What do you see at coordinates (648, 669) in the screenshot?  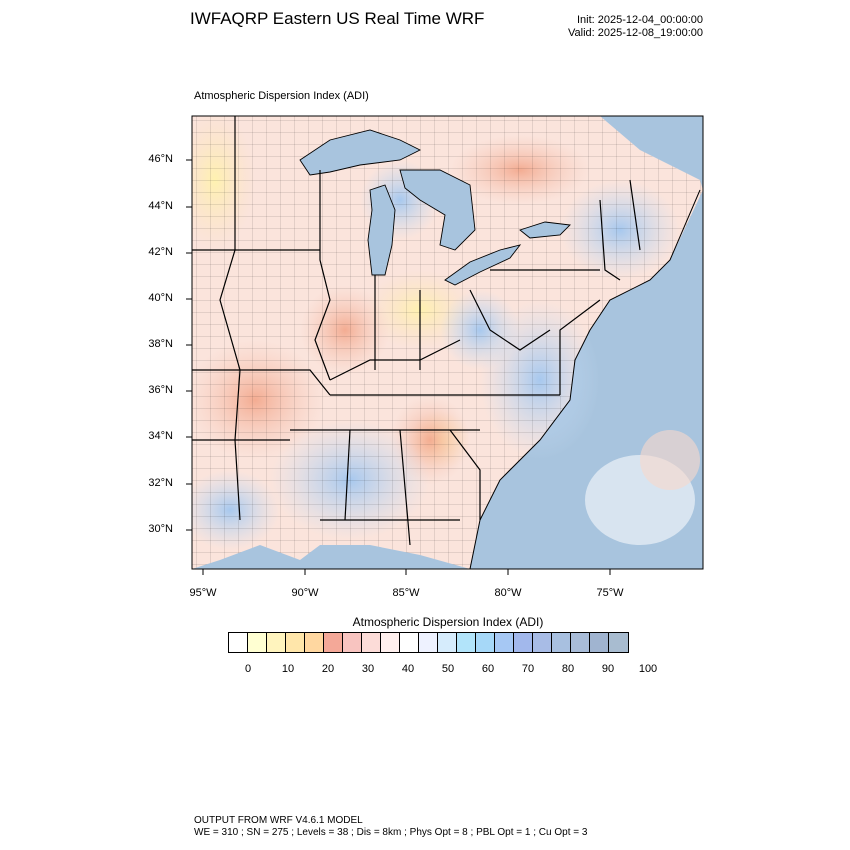 I see `colorbar-tick-label: 100` at bounding box center [648, 669].